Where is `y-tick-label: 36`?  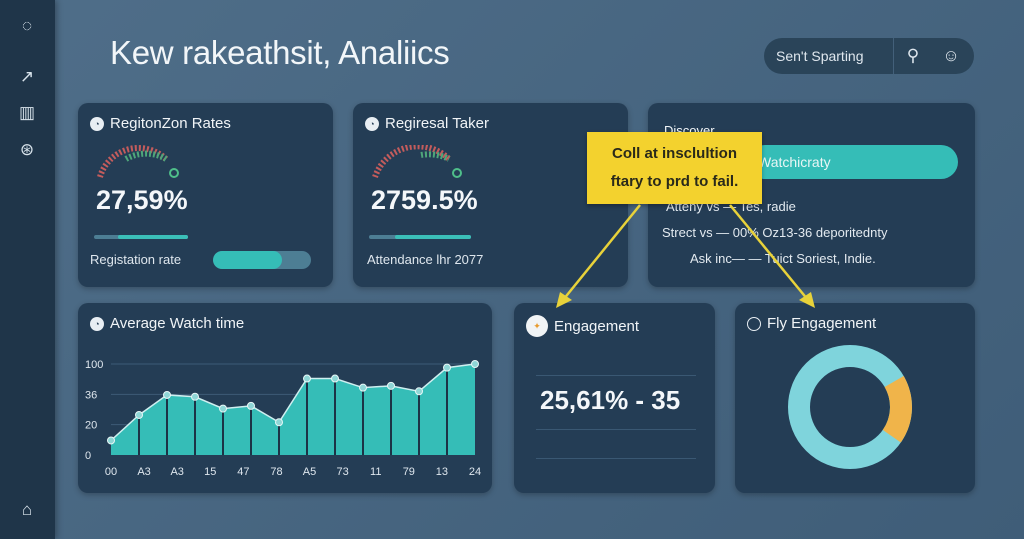 y-tick-label: 36 is located at coordinates (91, 395).